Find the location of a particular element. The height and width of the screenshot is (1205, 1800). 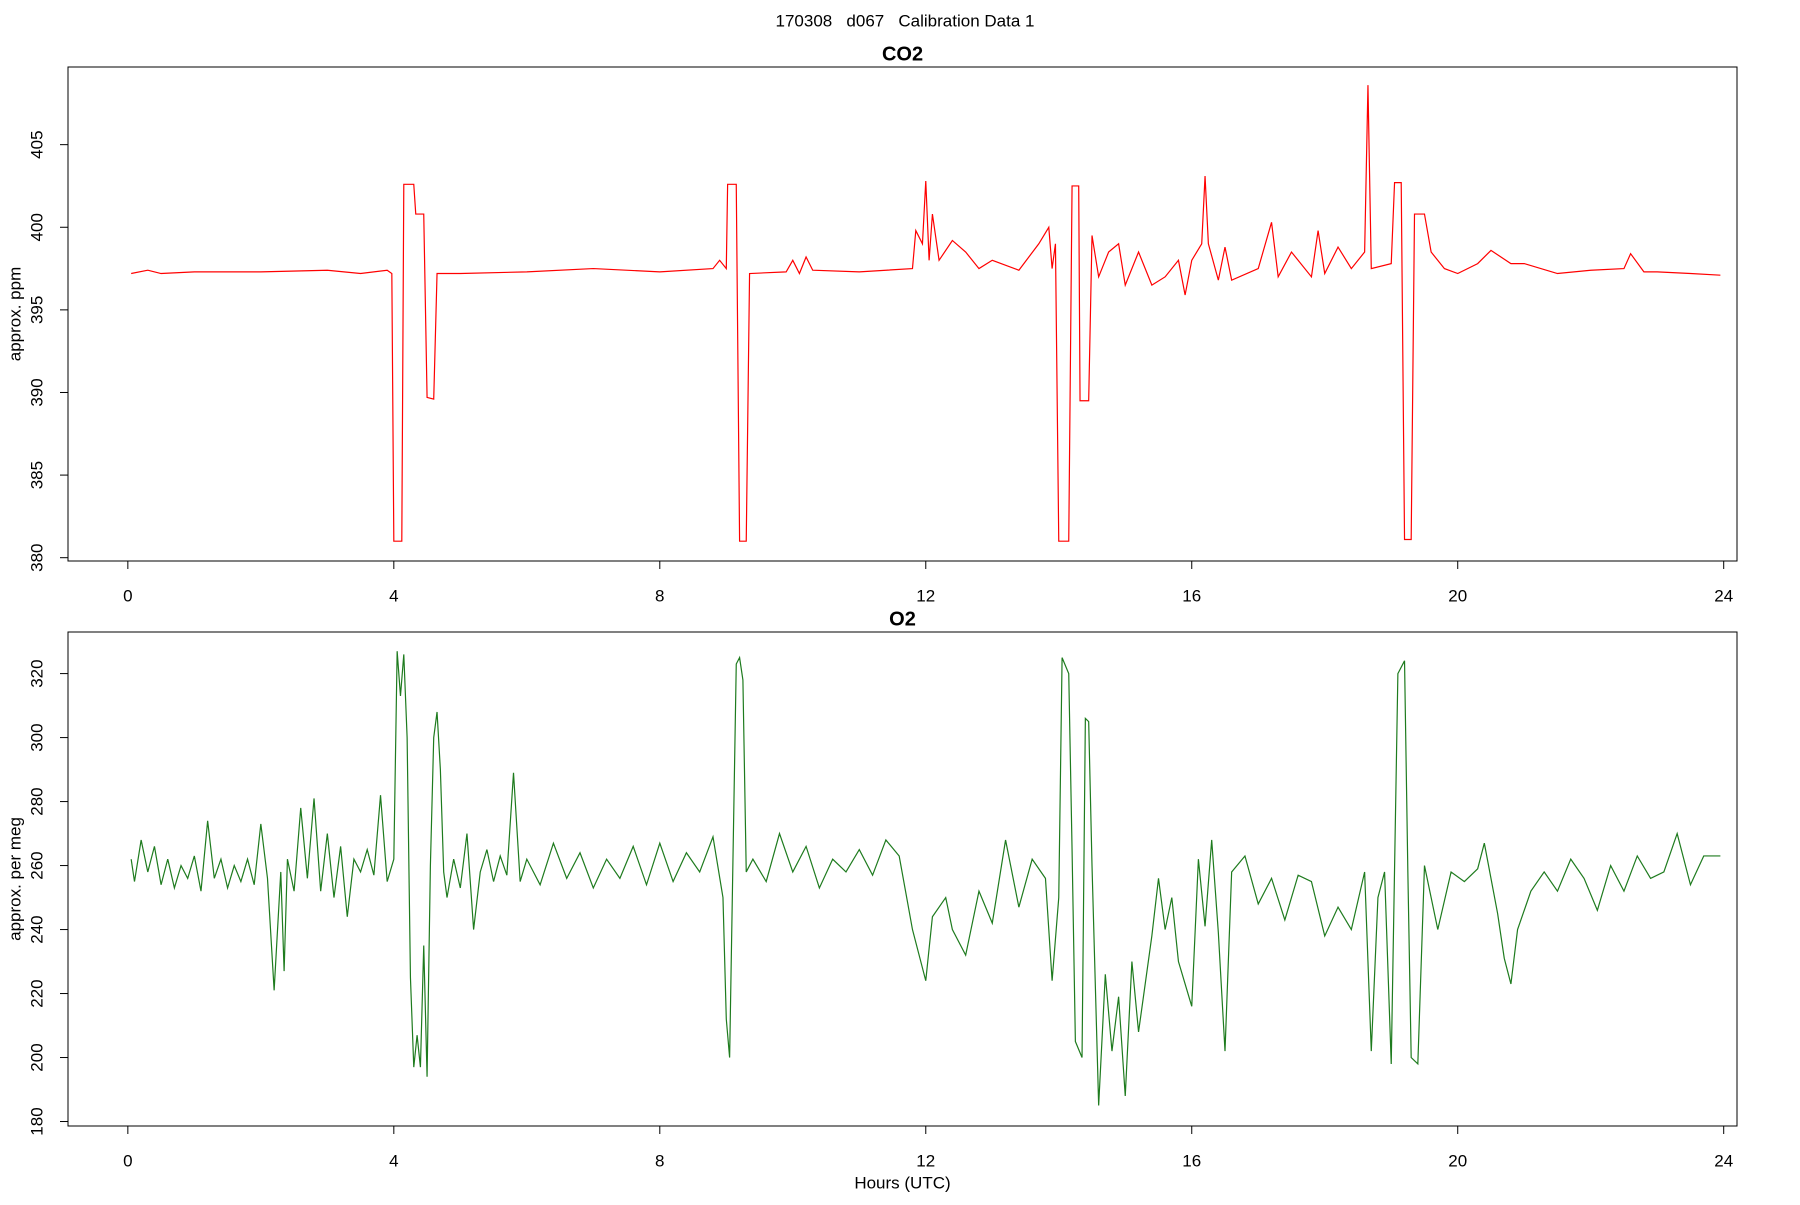

y-axis-label: approx. per meg is located at coordinates (14, 879).